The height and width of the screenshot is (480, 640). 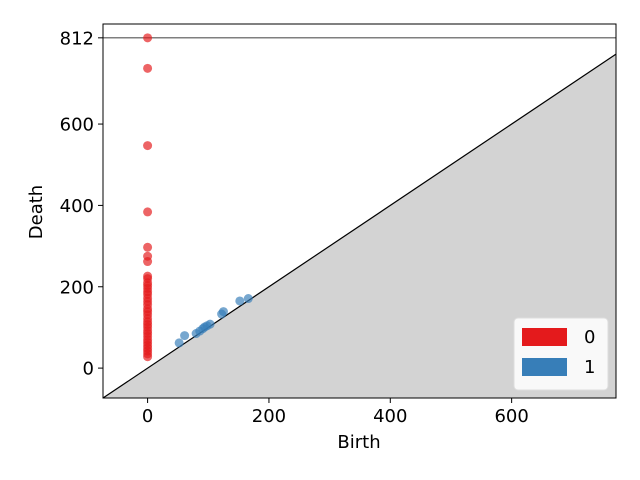 What do you see at coordinates (561, 354) in the screenshot?
I see `legend: 01` at bounding box center [561, 354].